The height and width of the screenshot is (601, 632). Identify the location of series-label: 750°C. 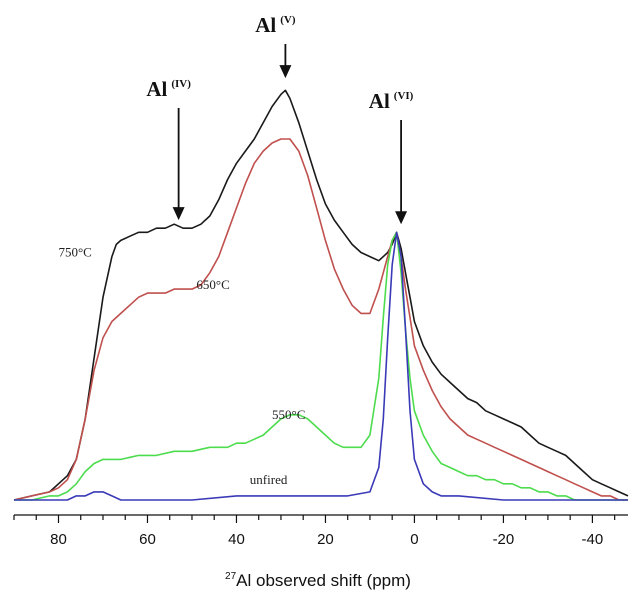
(74, 252).